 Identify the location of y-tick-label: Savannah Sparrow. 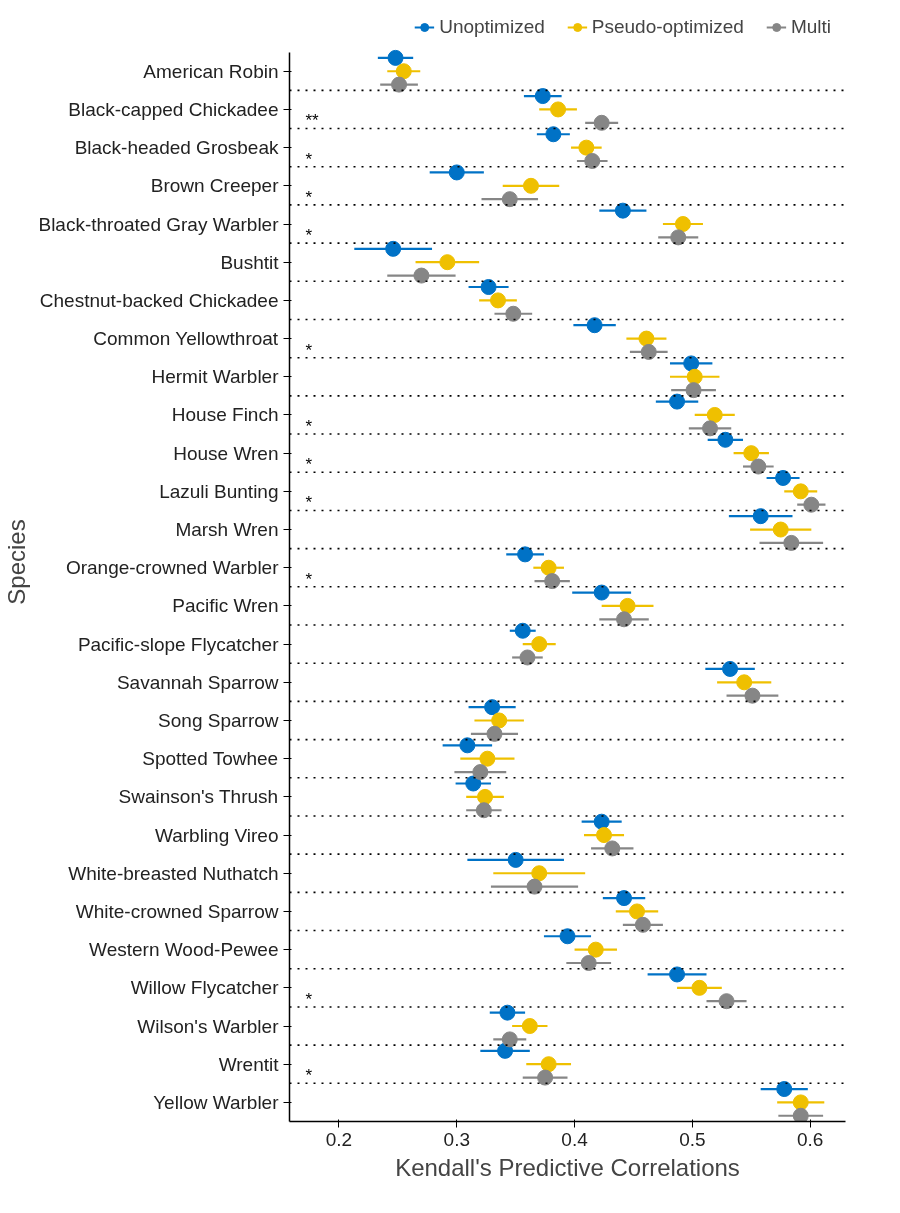
(197, 682).